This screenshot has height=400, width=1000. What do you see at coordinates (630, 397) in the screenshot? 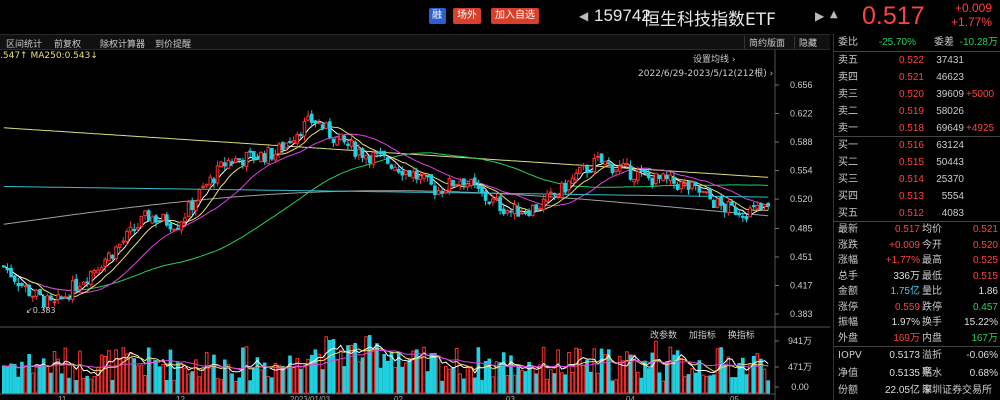
I see `x-axis-label: 04` at bounding box center [630, 397].